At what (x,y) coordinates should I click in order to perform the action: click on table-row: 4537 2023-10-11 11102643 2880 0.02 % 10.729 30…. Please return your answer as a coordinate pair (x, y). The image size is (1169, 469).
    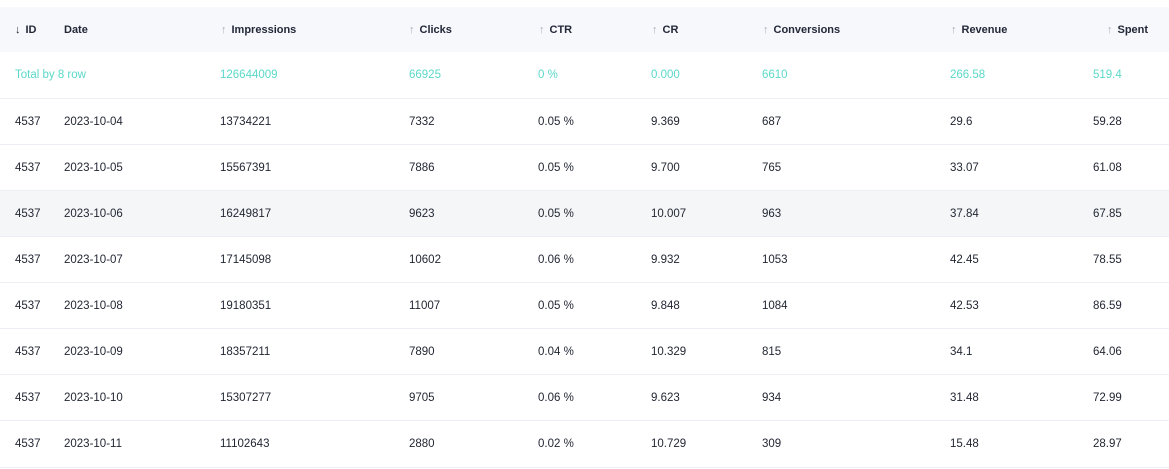
    Looking at the image, I should click on (584, 443).